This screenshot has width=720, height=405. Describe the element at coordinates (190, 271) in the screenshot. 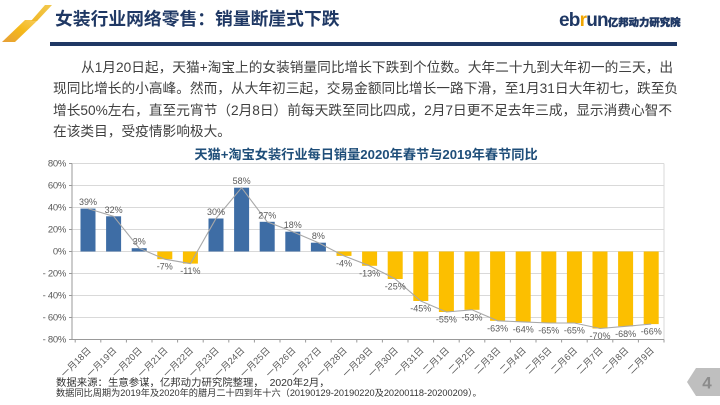

I see `svg-text: -11%` at that location.